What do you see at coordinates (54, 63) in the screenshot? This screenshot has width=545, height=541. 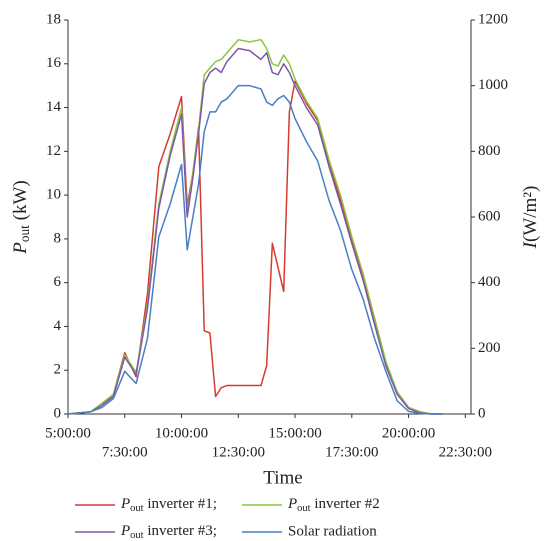 I see `y-tick-label: 16` at bounding box center [54, 63].